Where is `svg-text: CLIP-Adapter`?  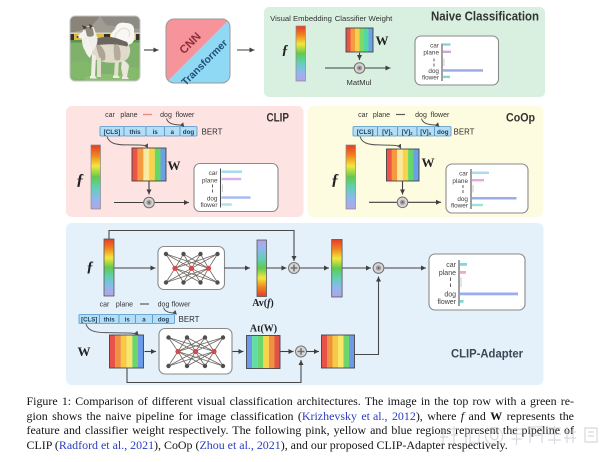
svg-text: CLIP-Adapter is located at coordinates (487, 354).